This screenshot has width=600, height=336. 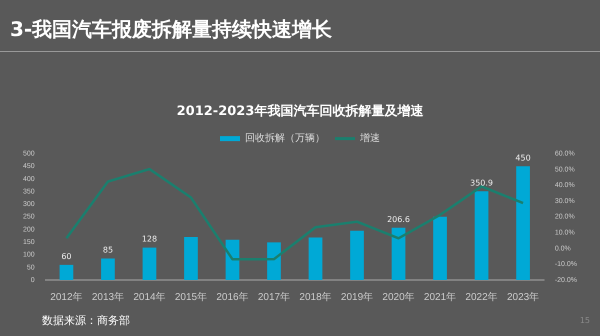 What do you see at coordinates (66, 256) in the screenshot?
I see `data-label: 60` at bounding box center [66, 256].